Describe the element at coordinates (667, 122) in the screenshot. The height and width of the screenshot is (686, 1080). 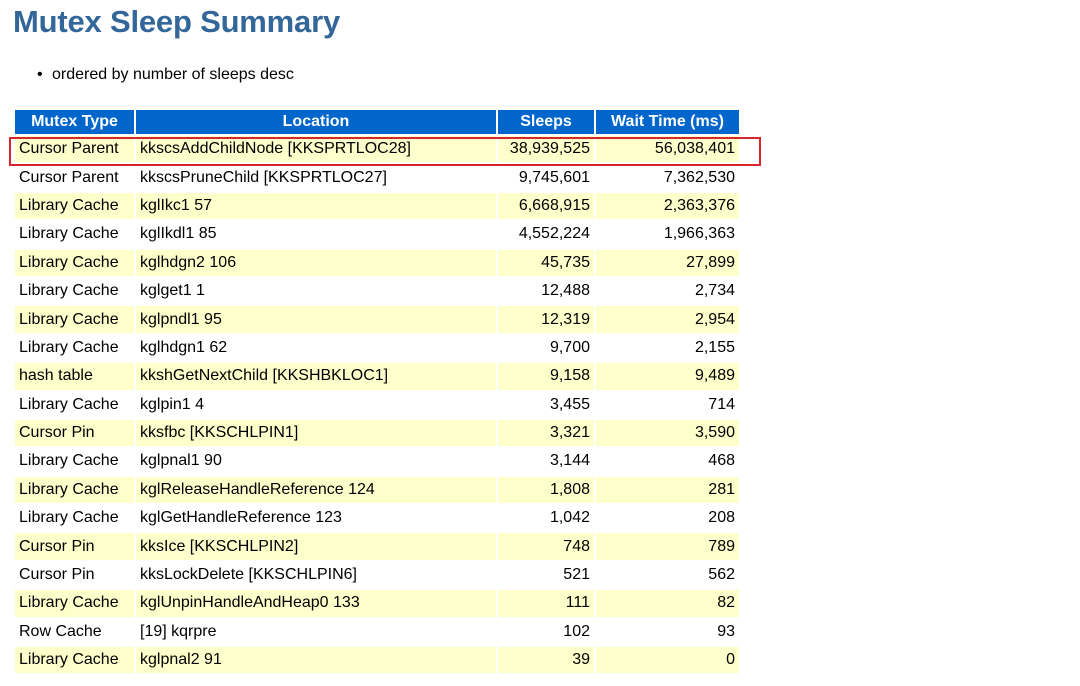
I see `header-wait-time: Wait Time (ms)` at that location.